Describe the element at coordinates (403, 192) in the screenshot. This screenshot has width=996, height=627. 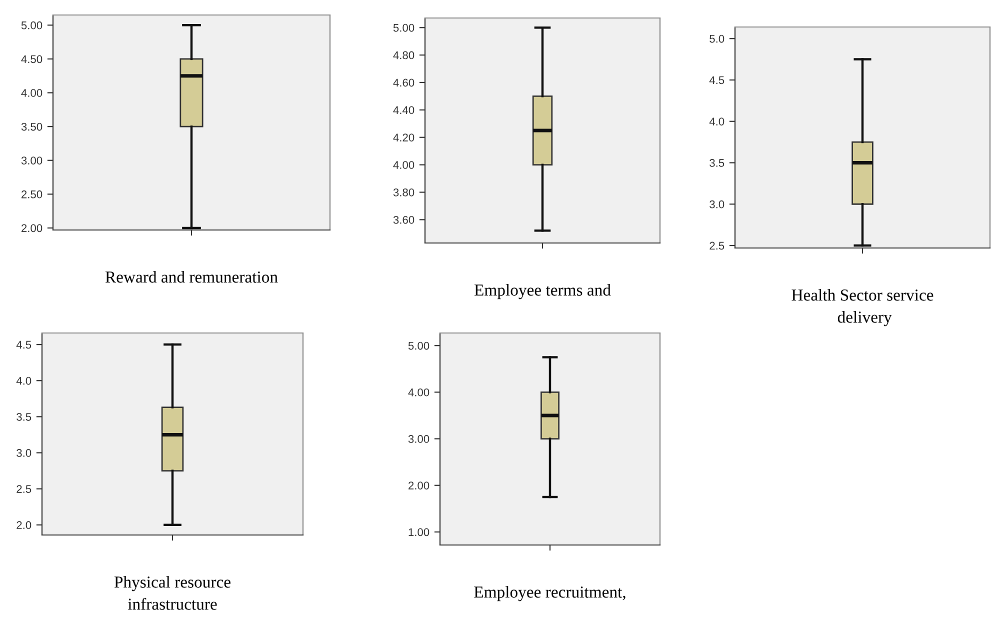
I see `y-tick-label: 3.80` at that location.